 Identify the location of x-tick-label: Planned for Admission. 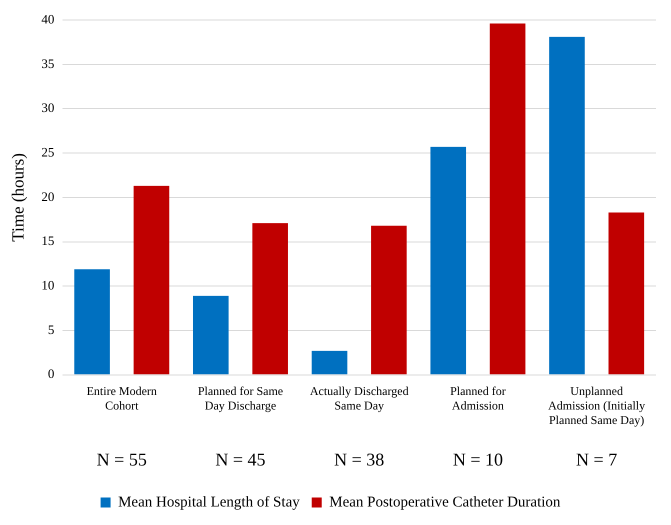
(478, 398).